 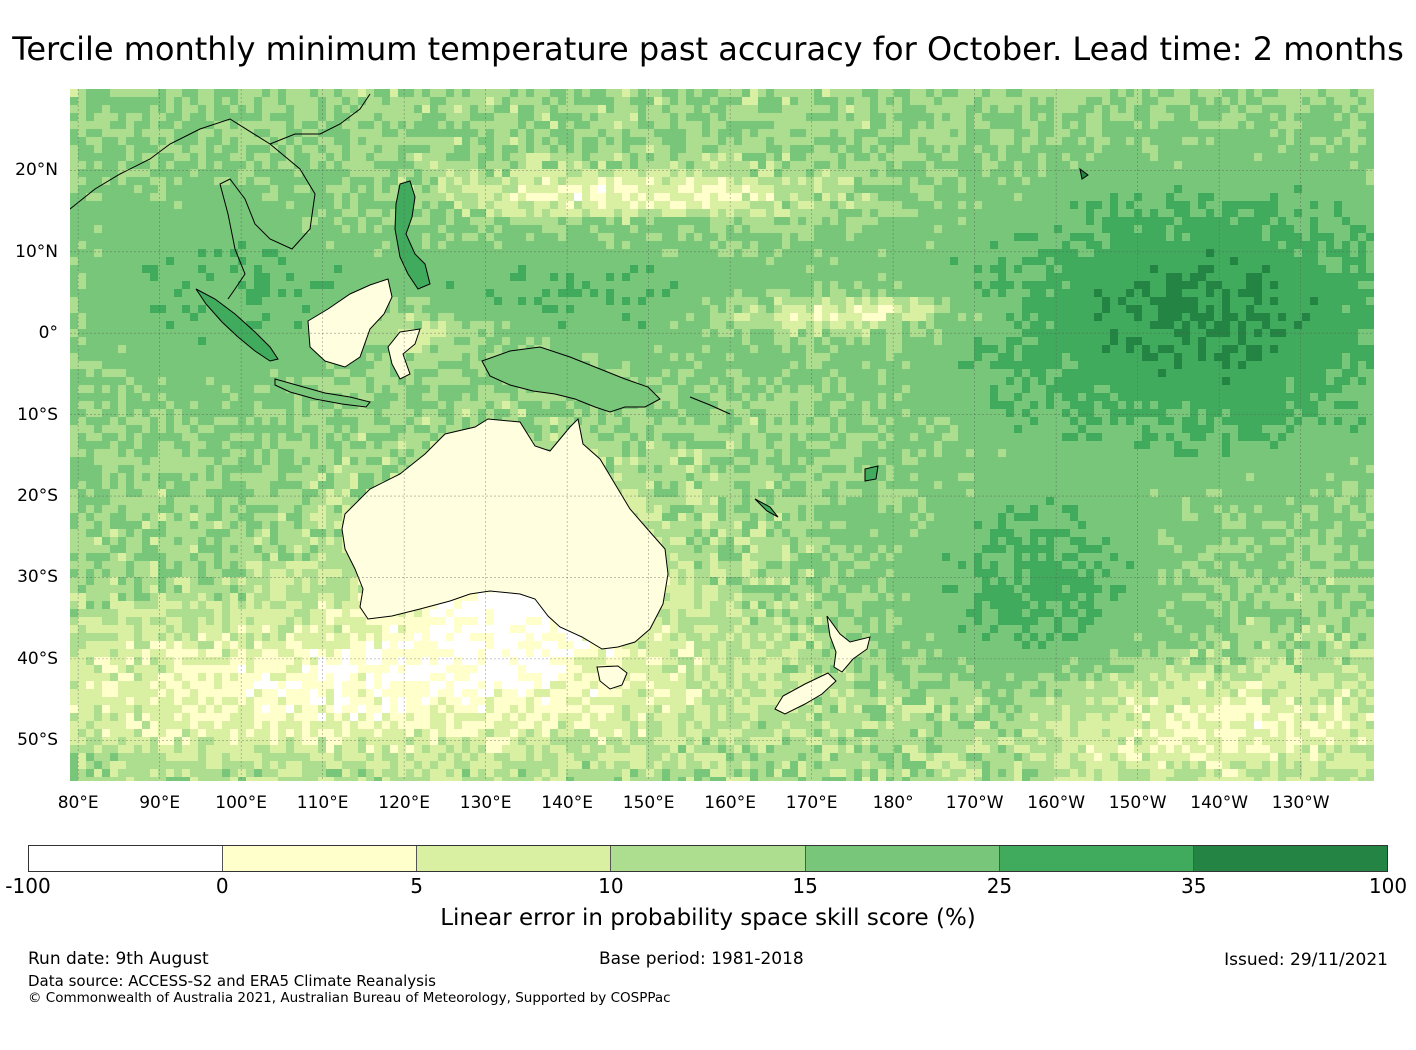 What do you see at coordinates (1306, 960) in the screenshot?
I see `issued-date: Issued: 29/11/2021` at bounding box center [1306, 960].